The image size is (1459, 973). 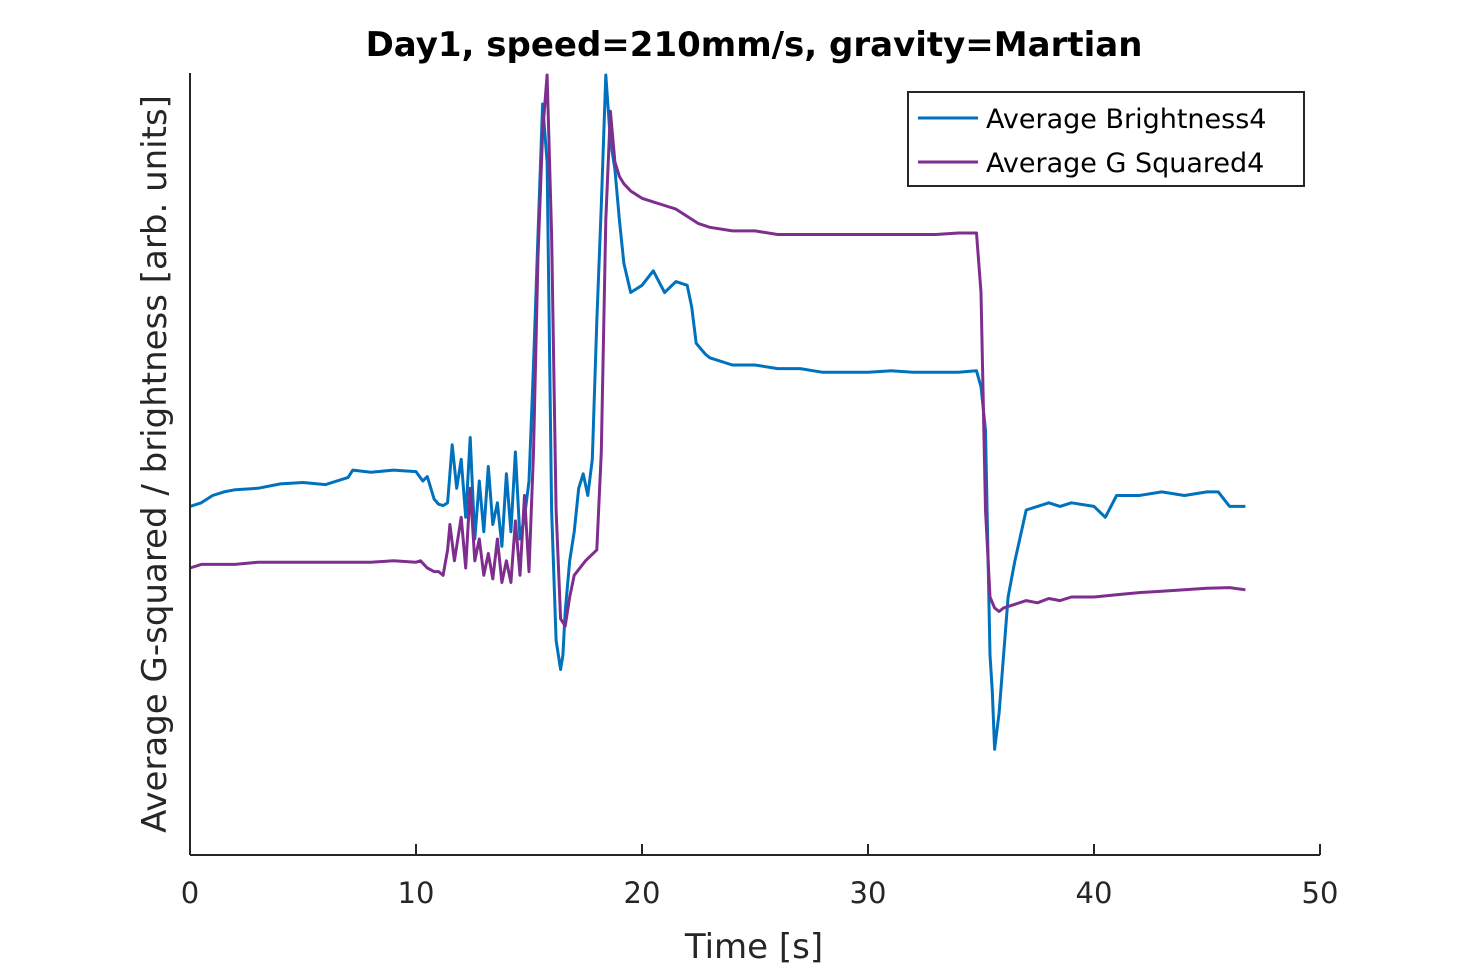 I want to click on legend-label-brightness: Average Brightness4, so click(x=1126, y=119).